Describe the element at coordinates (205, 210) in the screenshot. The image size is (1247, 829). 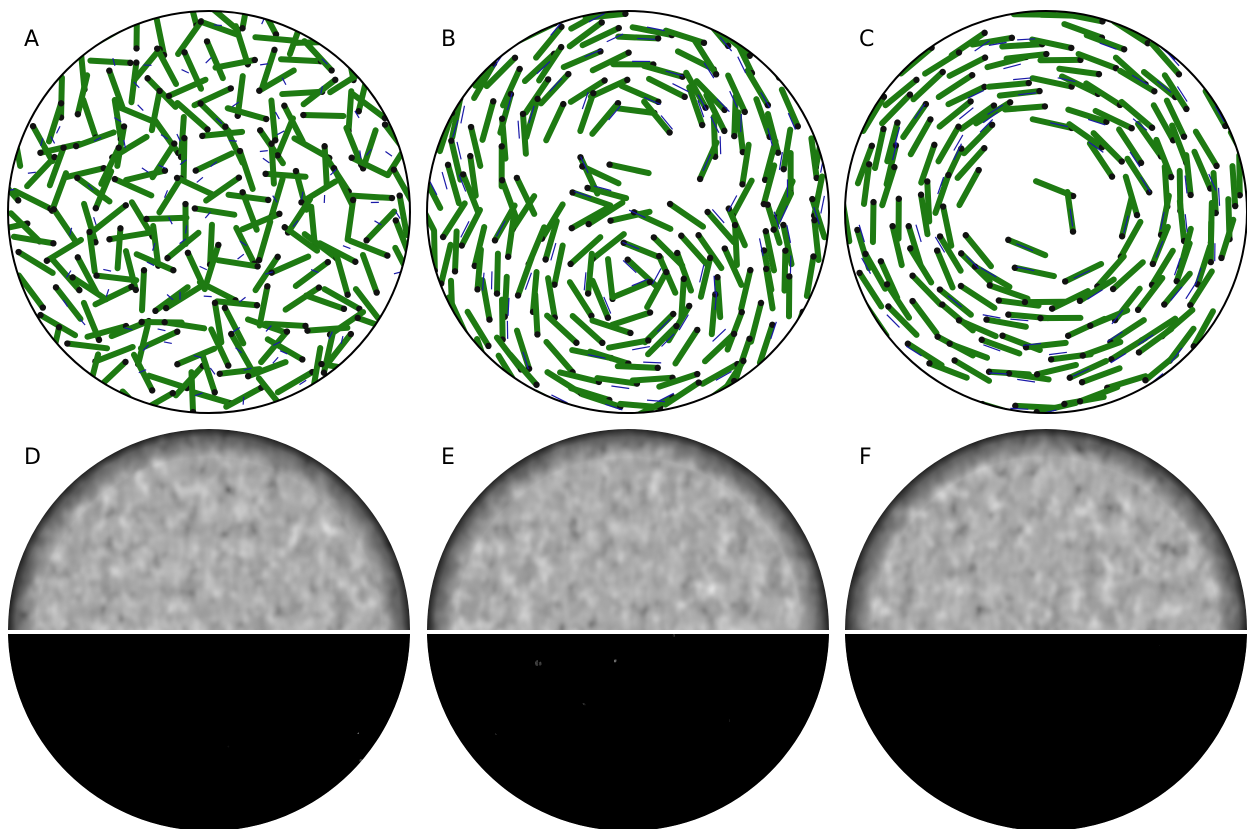
I see `flow-arrows-layer` at that location.